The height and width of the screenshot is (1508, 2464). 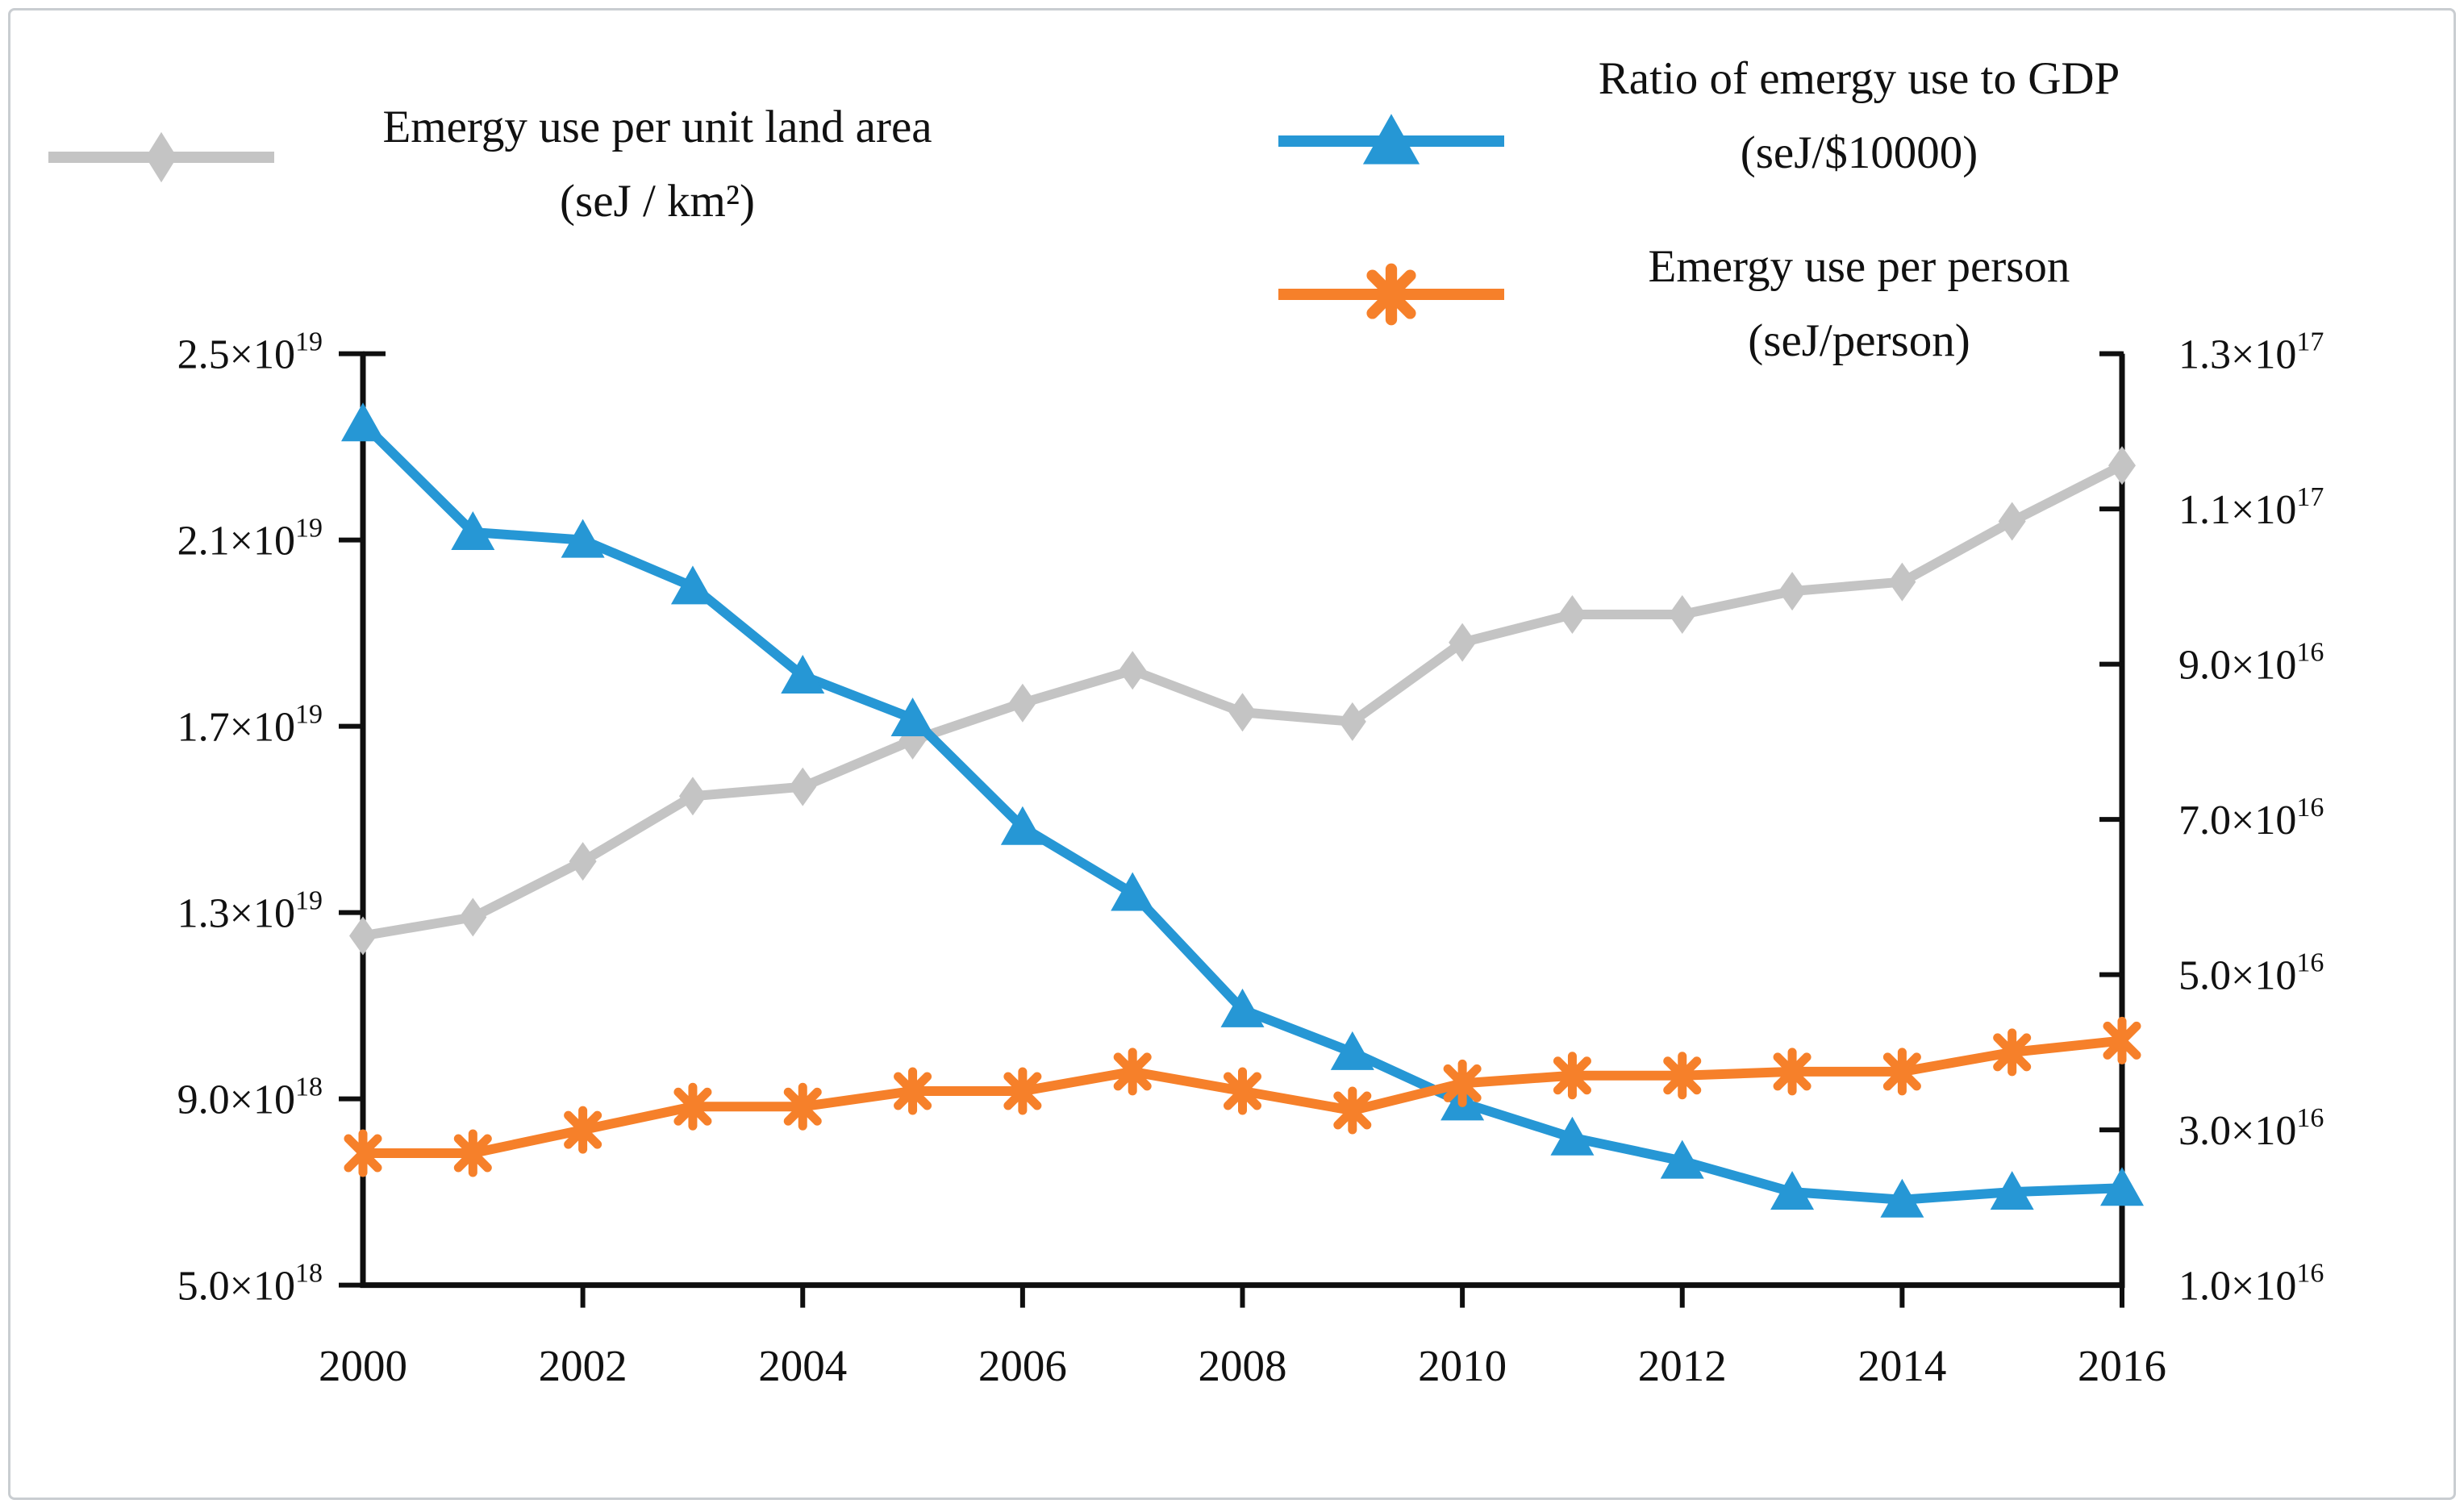 I want to click on legend-label-line: Emergy use per person, so click(x=1859, y=266).